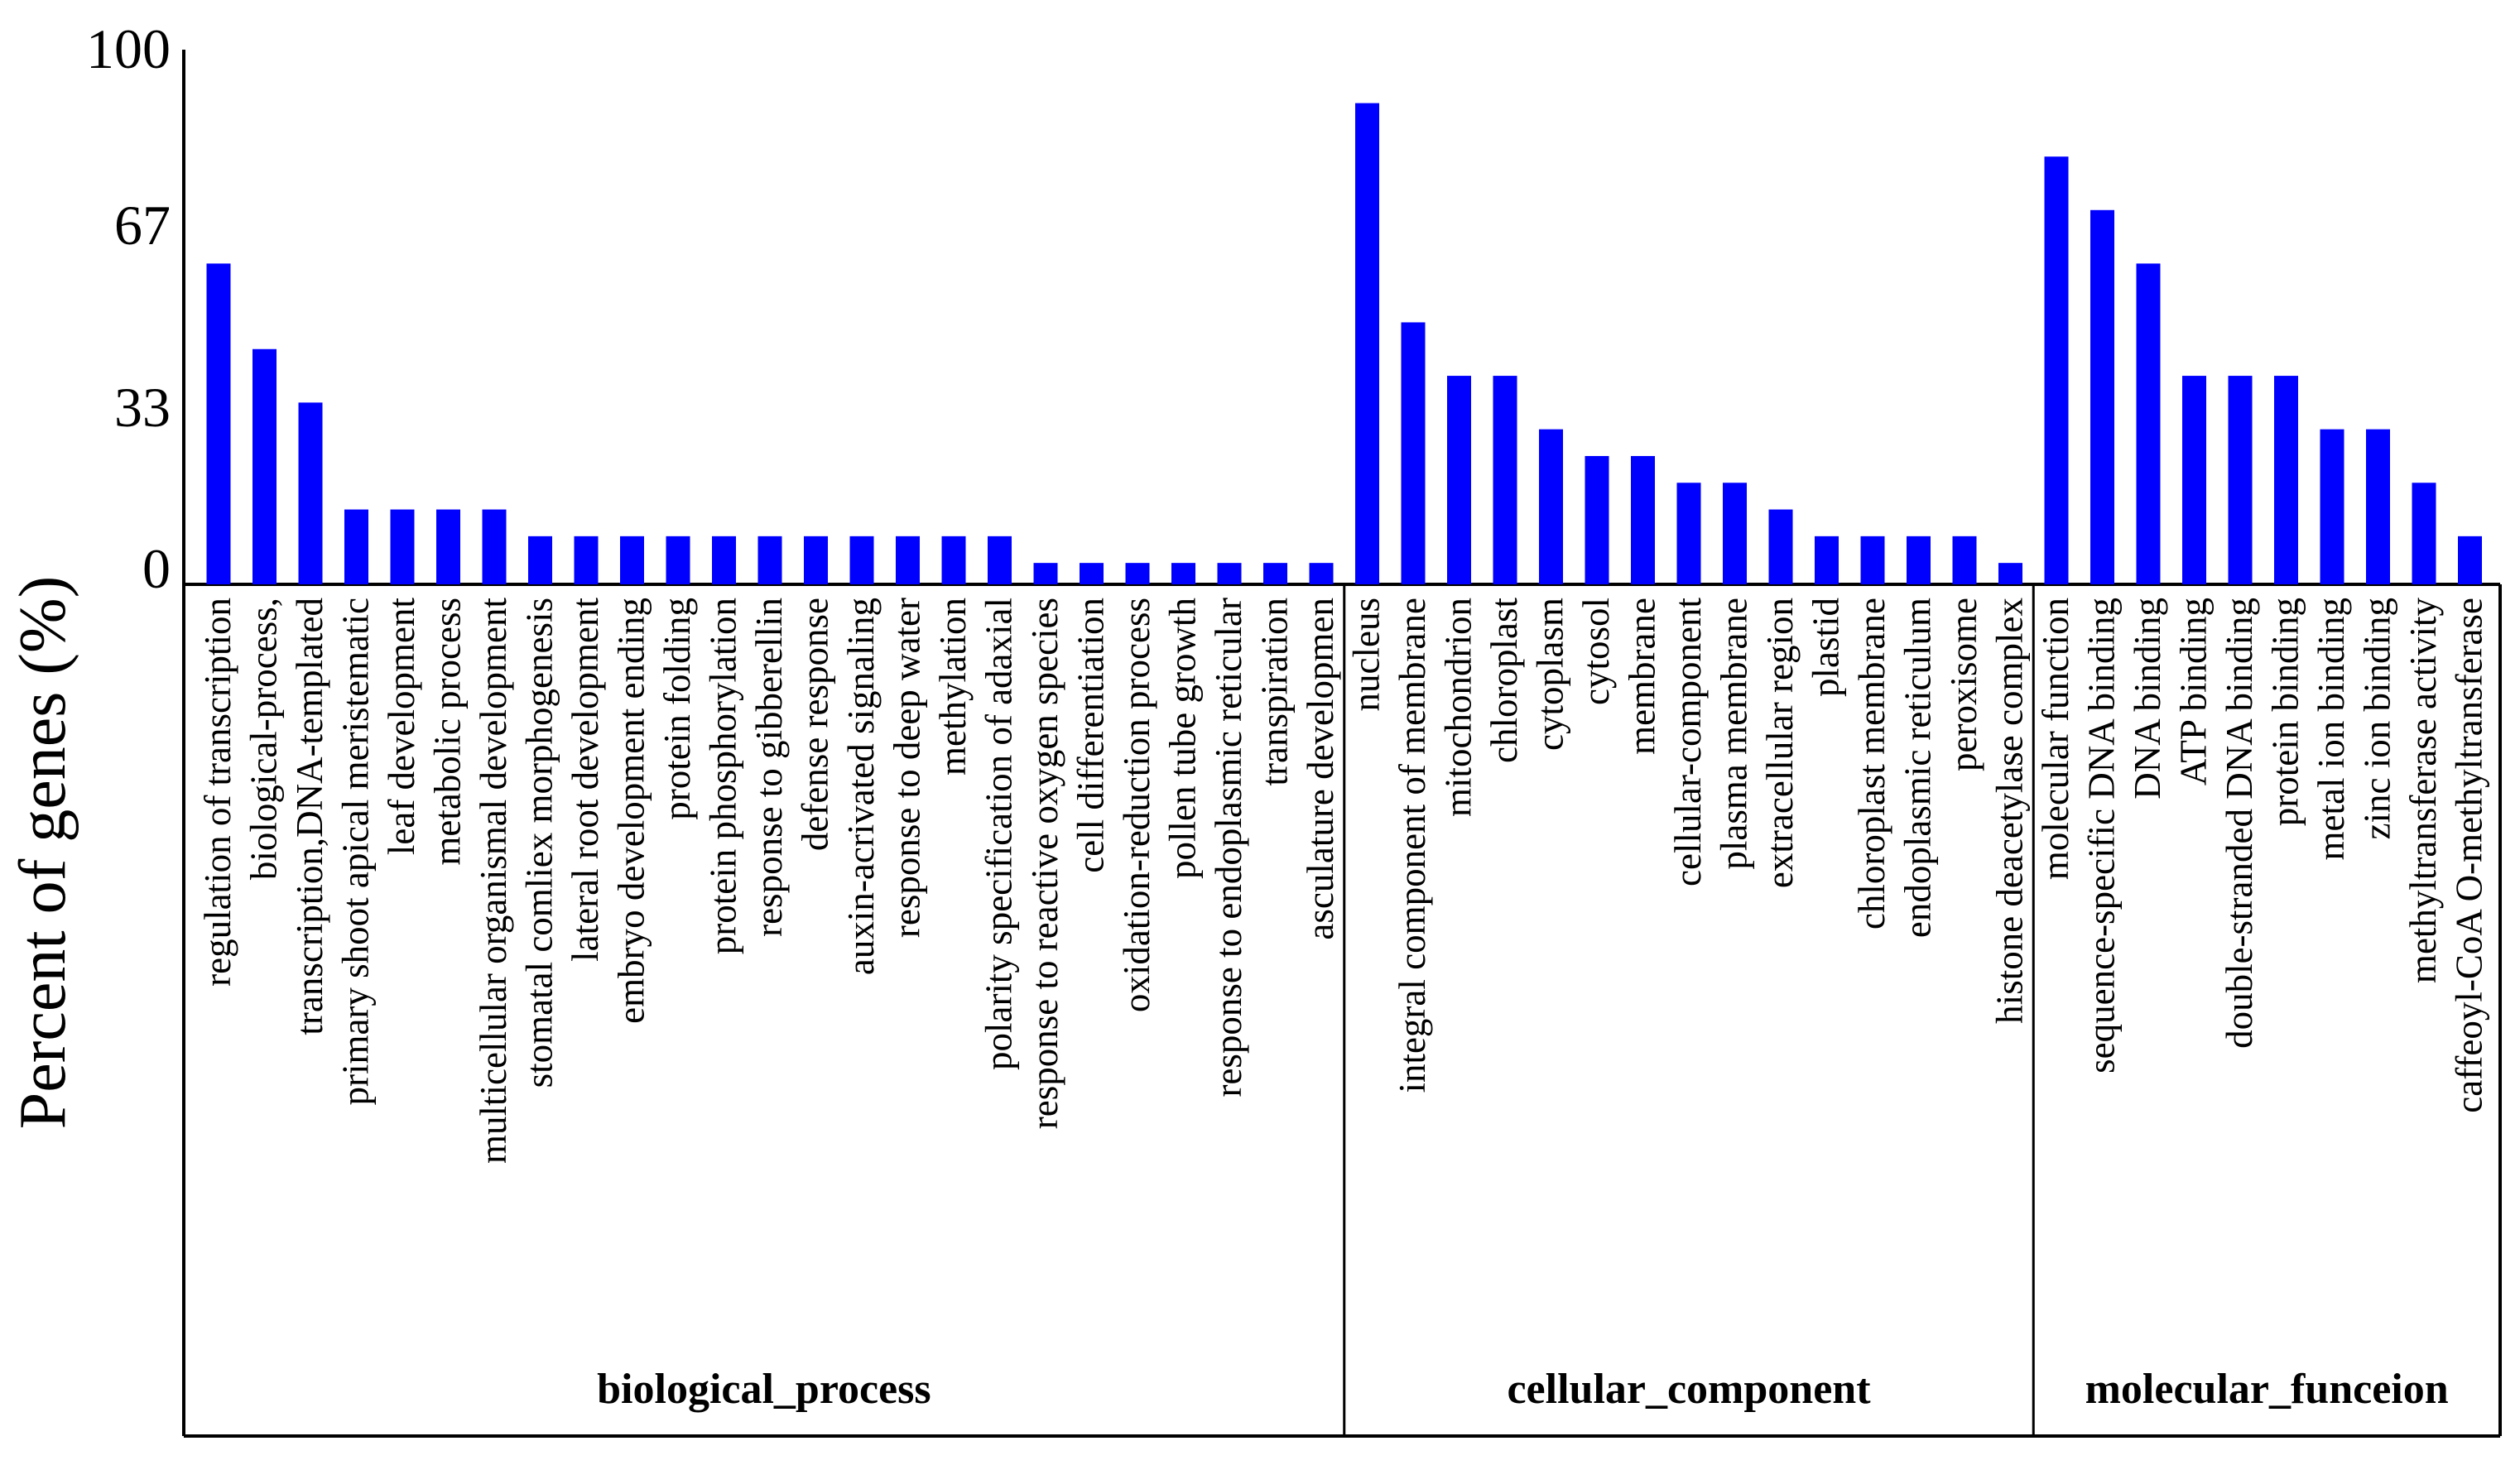 The width and height of the screenshot is (2520, 1465). Describe the element at coordinates (1871, 763) in the screenshot. I see `category-label-cellular_component-11: chloroplast membrane` at that location.